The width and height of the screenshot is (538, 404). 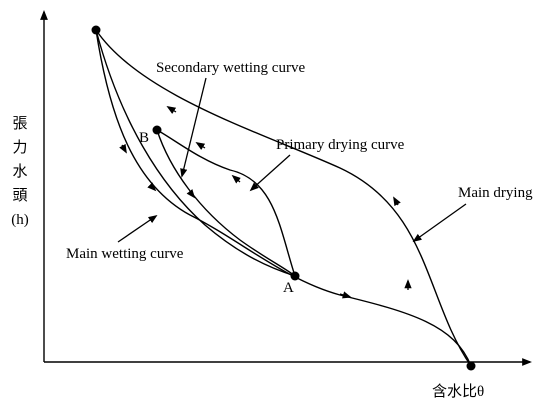 I want to click on curve-label: Main drying, so click(x=495, y=193).